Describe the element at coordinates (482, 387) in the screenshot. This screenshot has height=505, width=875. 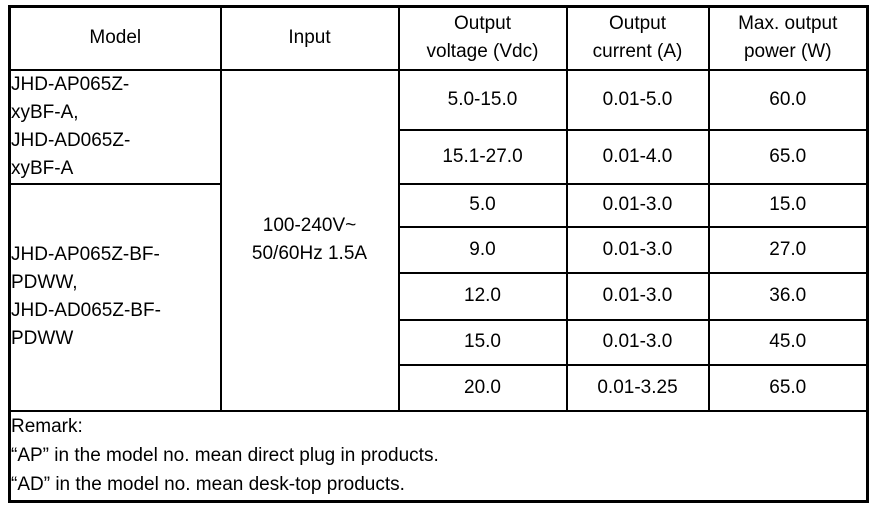
I see `output-voltage-cell: 20.0` at that location.